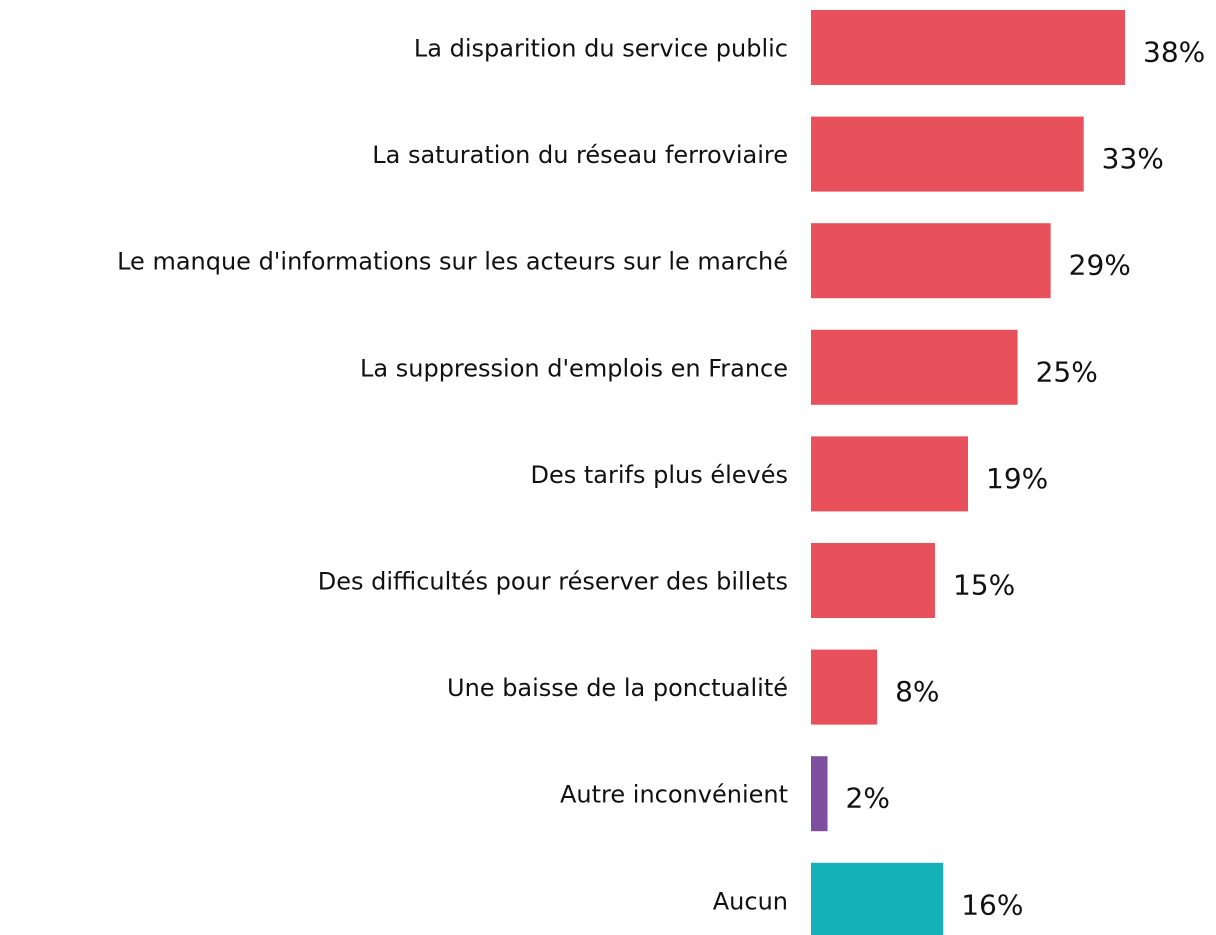  What do you see at coordinates (1017, 478) in the screenshot?
I see `value-label: 19%` at bounding box center [1017, 478].